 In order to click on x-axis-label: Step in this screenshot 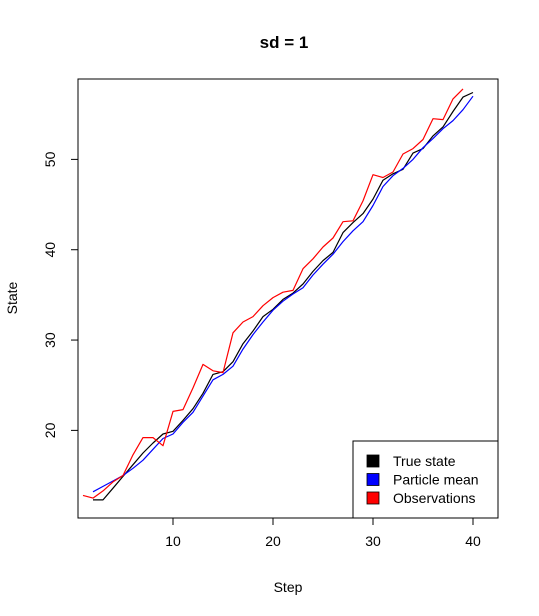, I will do `click(288, 587)`.